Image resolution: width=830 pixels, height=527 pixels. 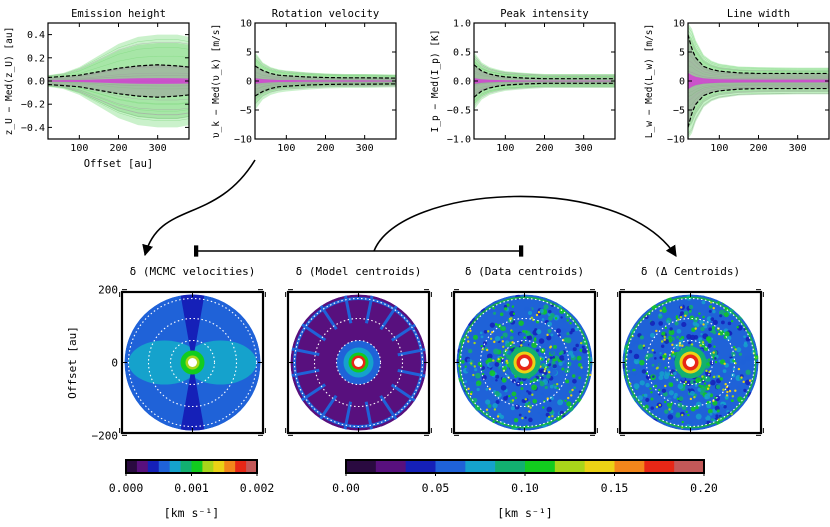 I want to click on y-axis-label: I_p − Med(I_p) [K], so click(x=435, y=81).